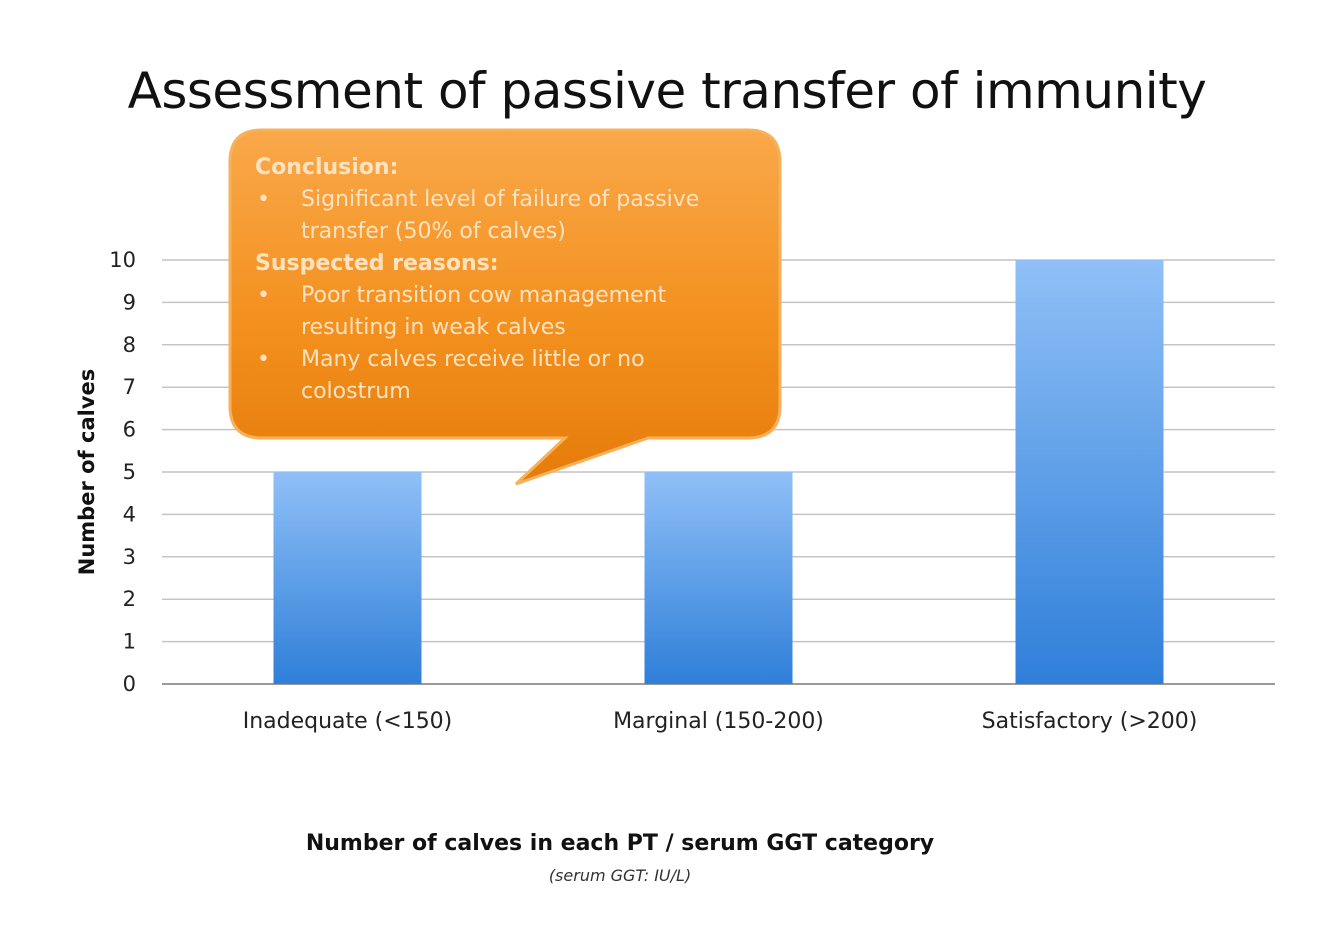  Describe the element at coordinates (129, 557) in the screenshot. I see `y-tick-label: 3` at that location.